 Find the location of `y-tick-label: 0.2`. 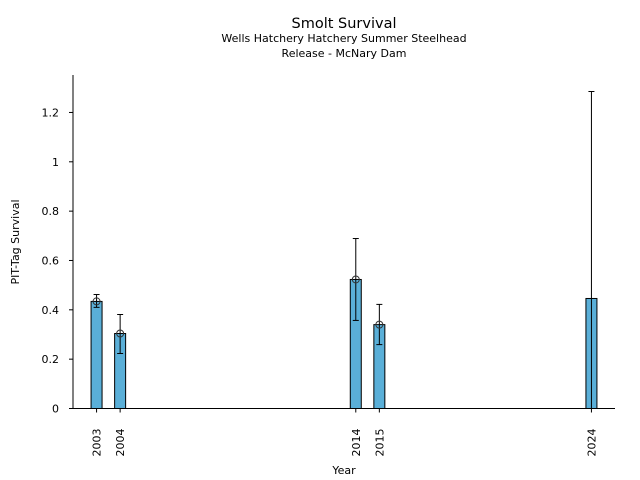

y-tick-label: 0.2 is located at coordinates (51, 359).